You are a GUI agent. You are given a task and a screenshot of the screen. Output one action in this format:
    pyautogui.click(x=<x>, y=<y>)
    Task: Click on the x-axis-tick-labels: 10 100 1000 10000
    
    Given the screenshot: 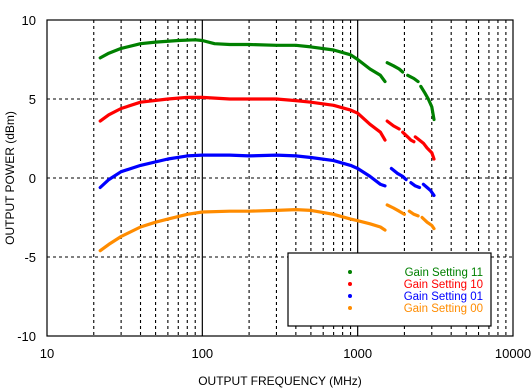 What is the action you would take?
    pyautogui.click(x=285, y=353)
    